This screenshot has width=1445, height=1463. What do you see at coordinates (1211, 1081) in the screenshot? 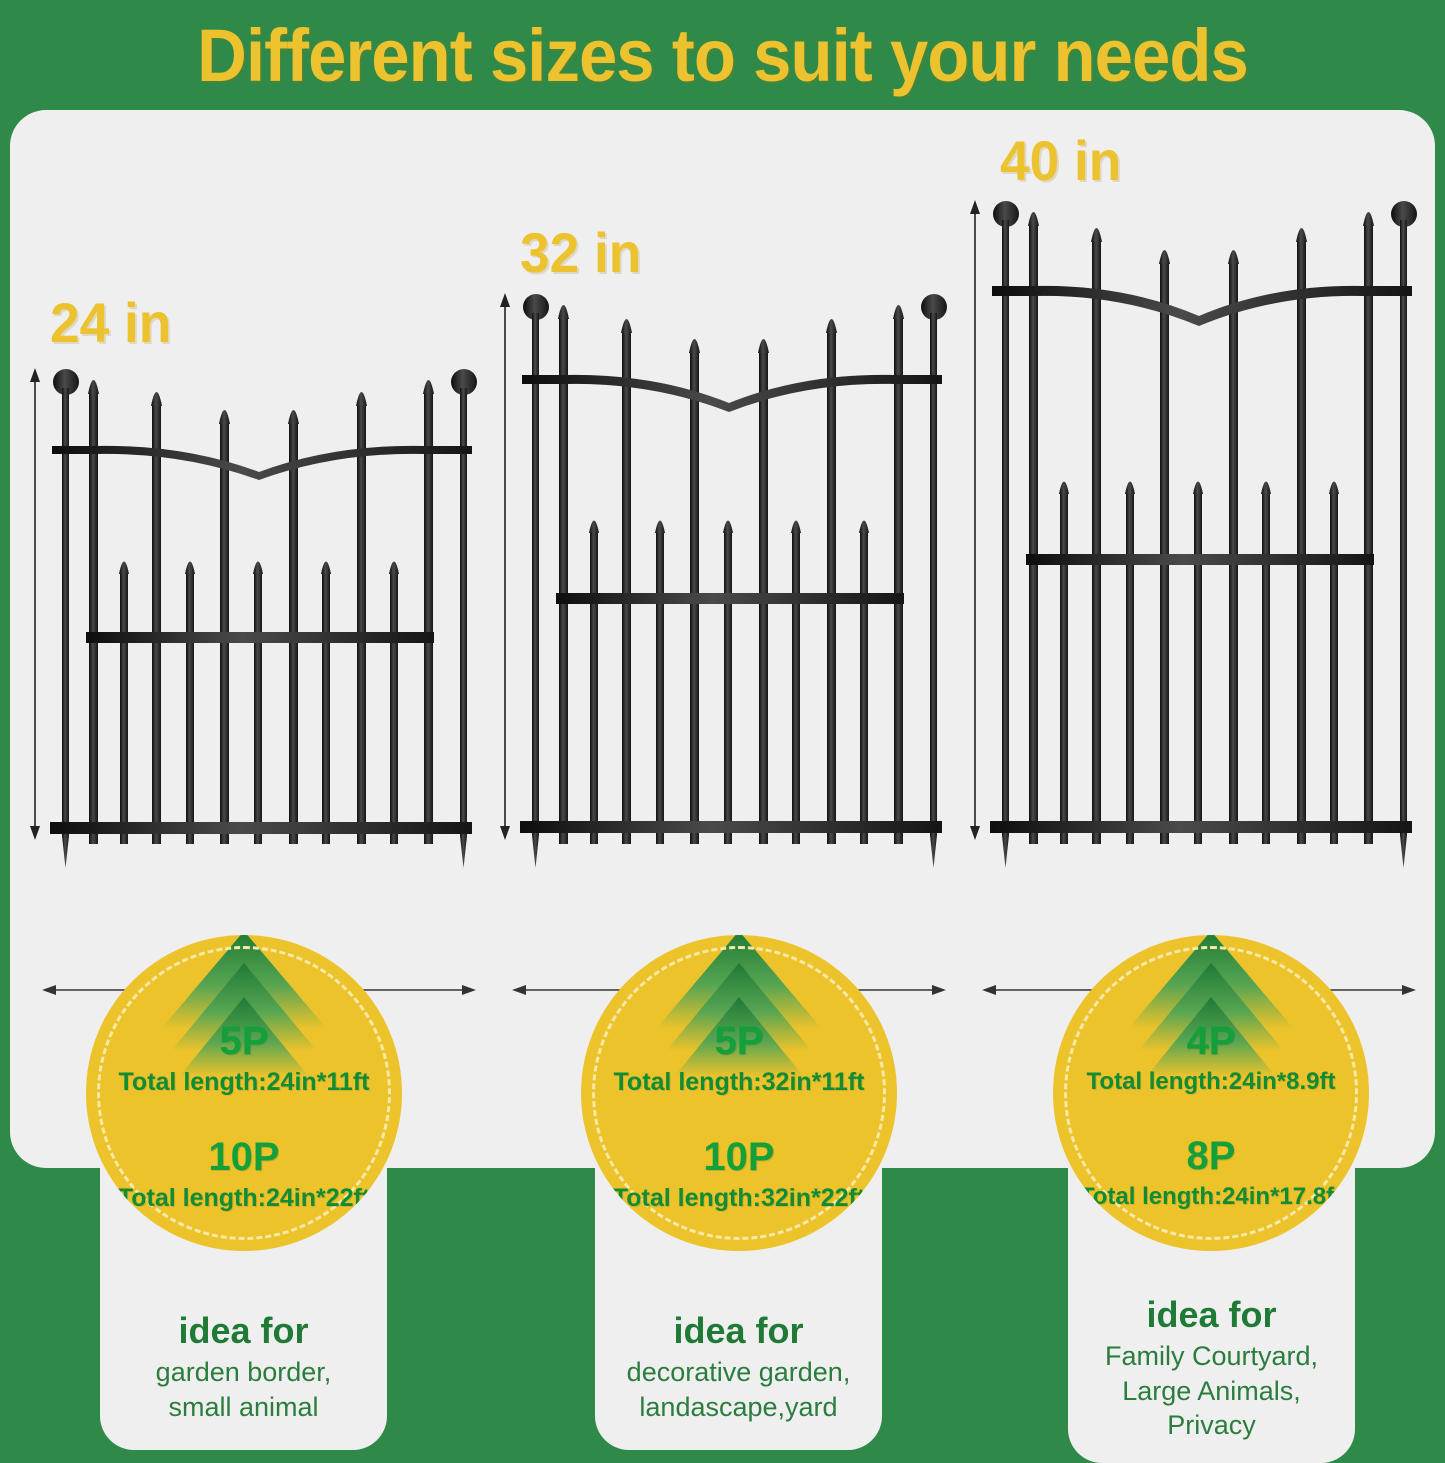
I see `pack-a-length-40in: Total length:24in*8.9ft` at bounding box center [1211, 1081].